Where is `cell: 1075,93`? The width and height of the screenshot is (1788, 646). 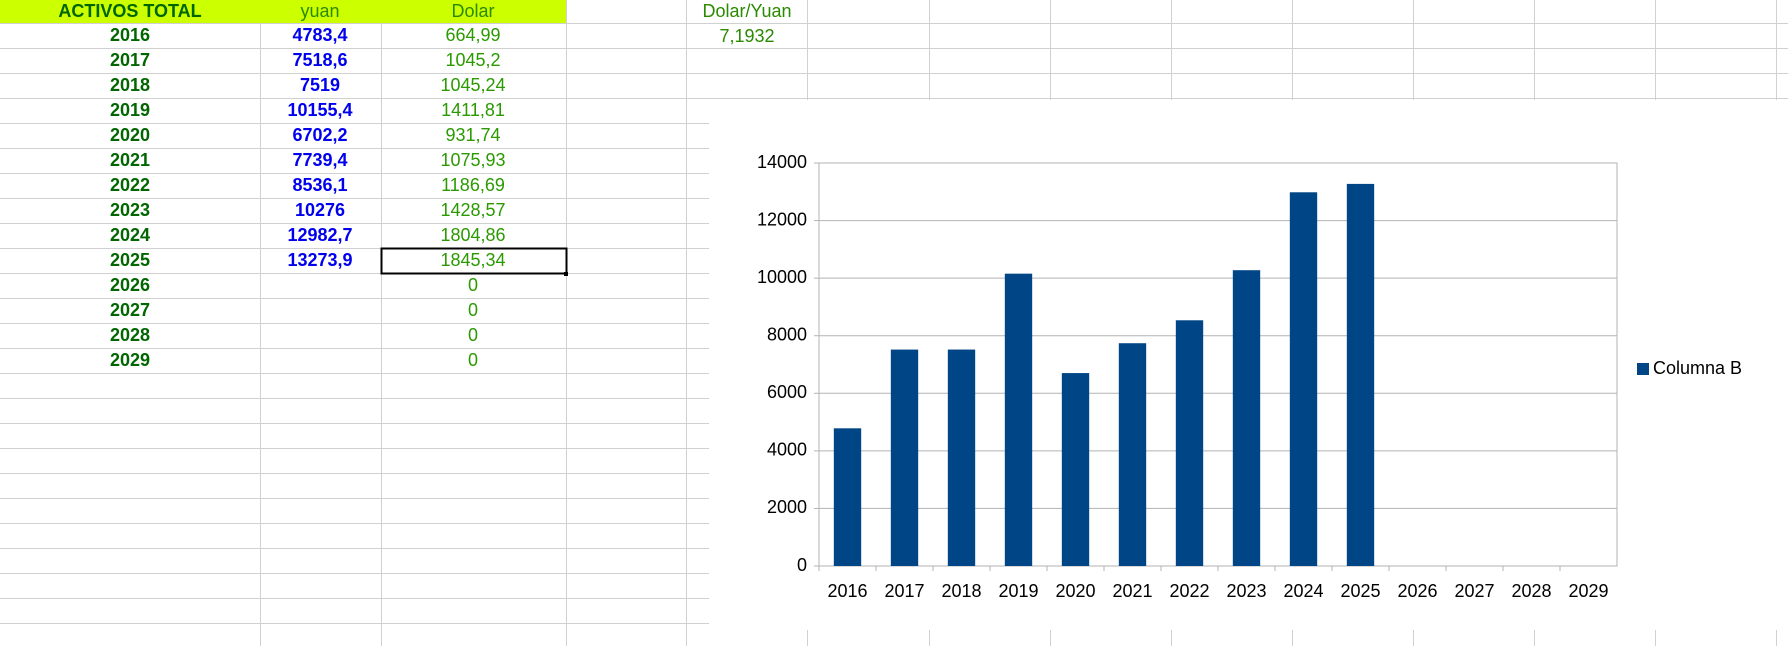
cell: 1075,93 is located at coordinates (472, 160).